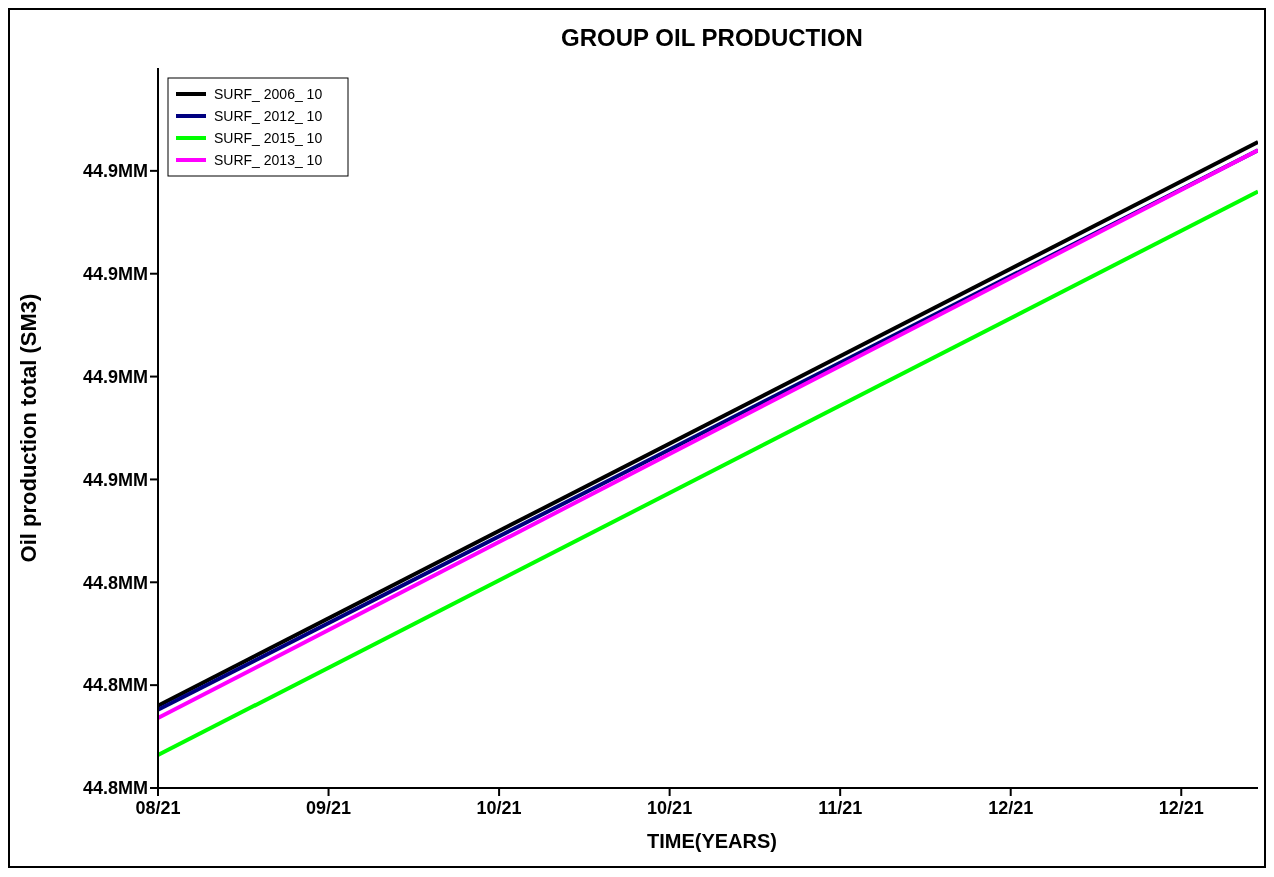  Describe the element at coordinates (712, 841) in the screenshot. I see `x-axis-title: TIME(YEARS)` at that location.